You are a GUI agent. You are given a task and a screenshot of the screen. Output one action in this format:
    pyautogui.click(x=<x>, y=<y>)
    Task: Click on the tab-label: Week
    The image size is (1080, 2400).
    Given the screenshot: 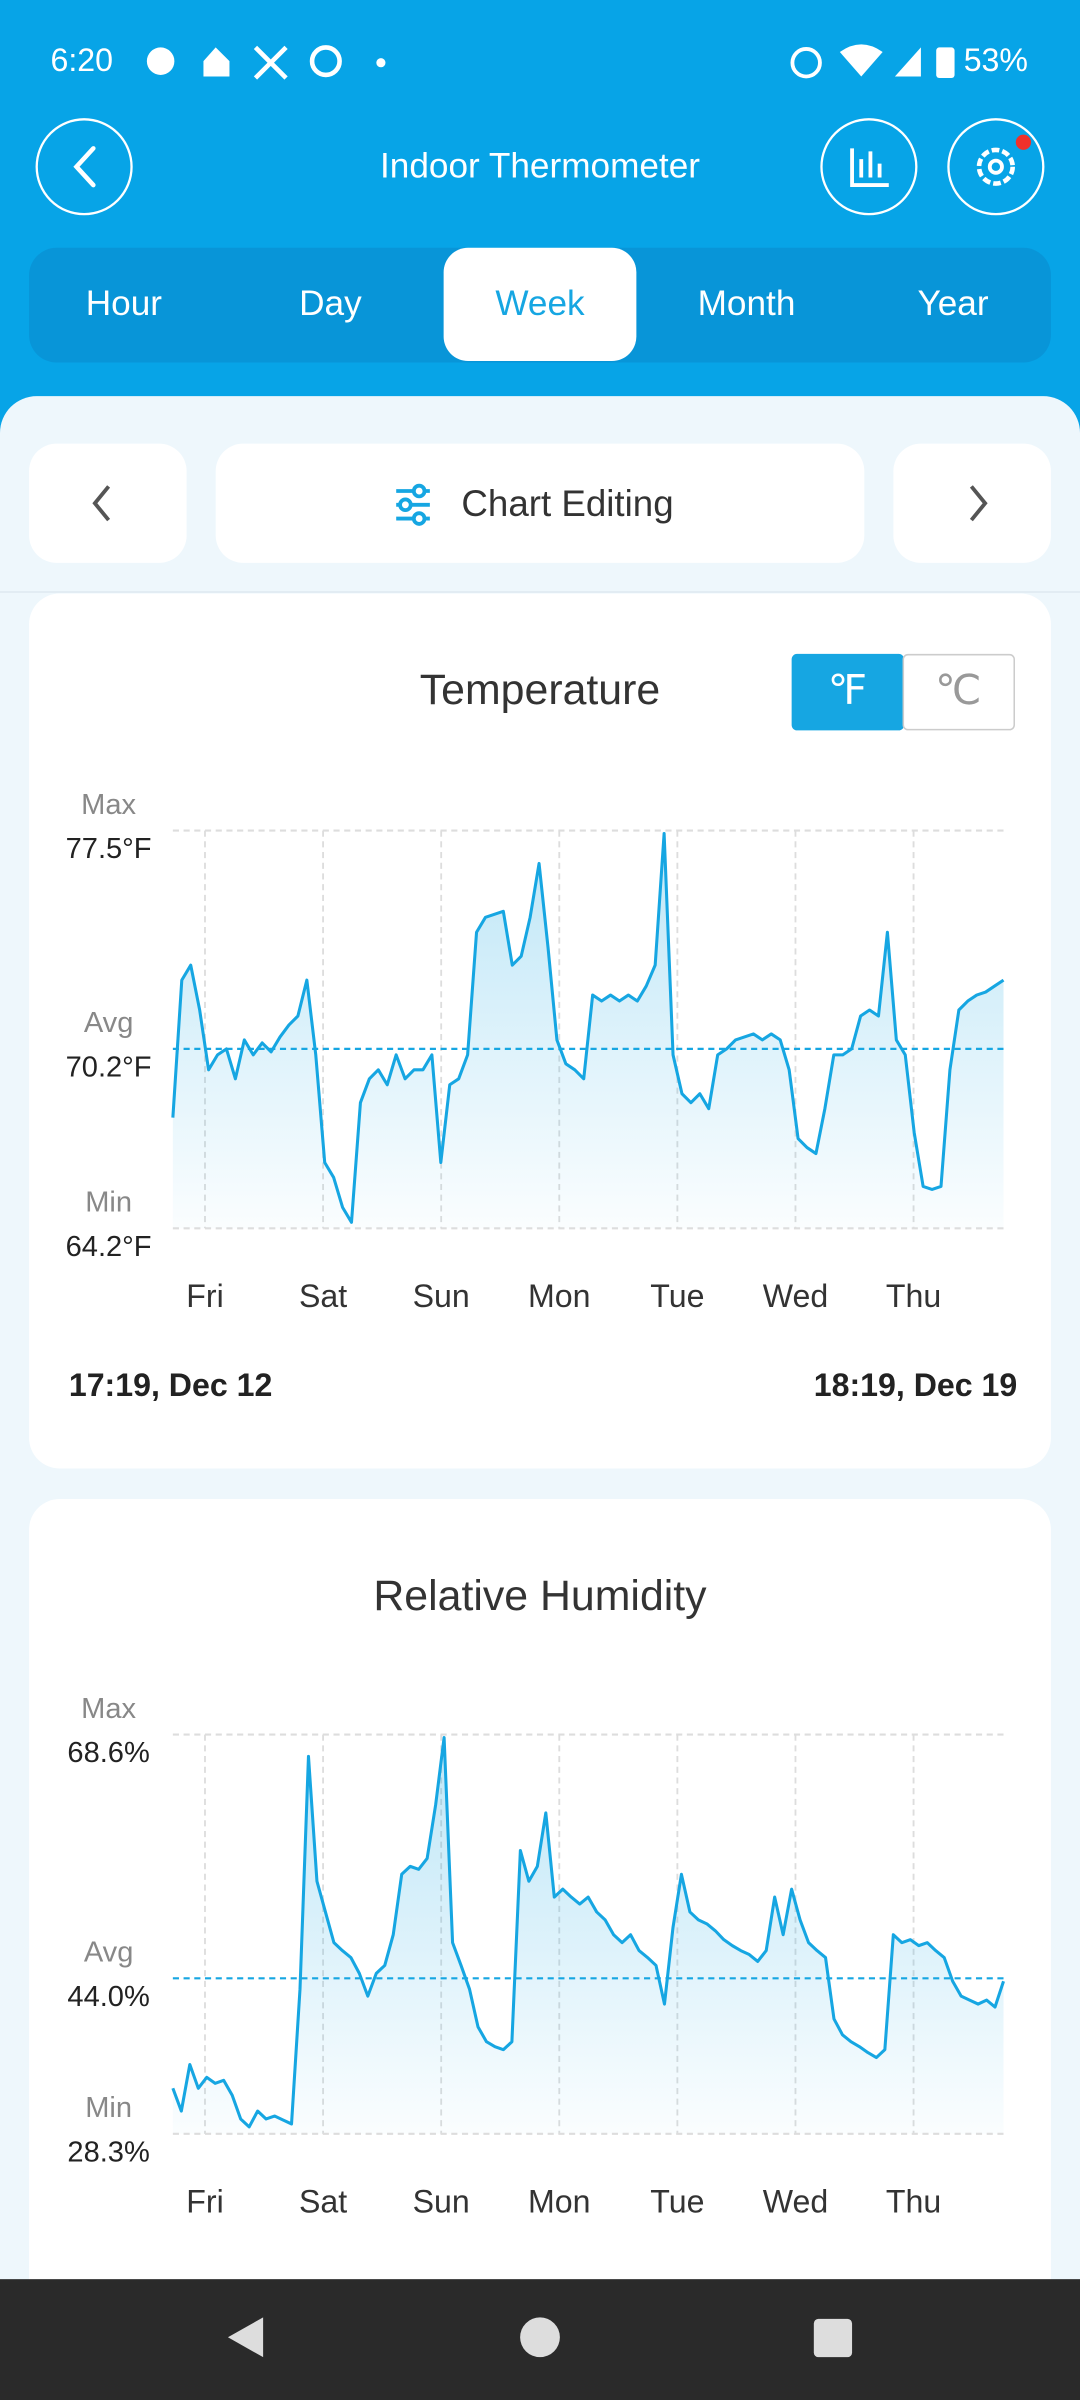 What is the action you would take?
    pyautogui.click(x=540, y=303)
    